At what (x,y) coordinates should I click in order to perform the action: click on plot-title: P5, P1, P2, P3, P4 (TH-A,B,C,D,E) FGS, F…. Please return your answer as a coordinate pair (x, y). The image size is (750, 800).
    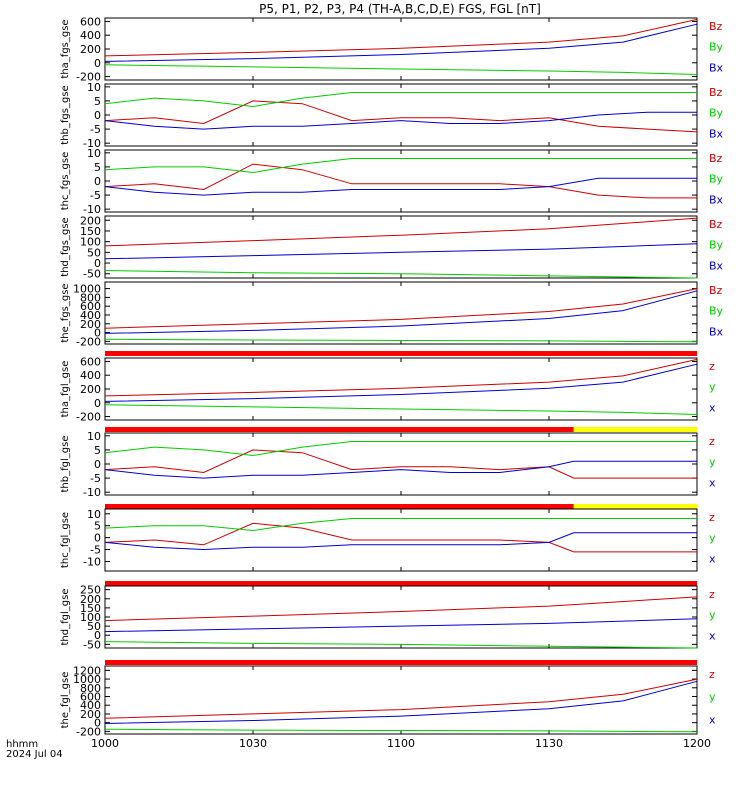
    Looking at the image, I should click on (400, 9).